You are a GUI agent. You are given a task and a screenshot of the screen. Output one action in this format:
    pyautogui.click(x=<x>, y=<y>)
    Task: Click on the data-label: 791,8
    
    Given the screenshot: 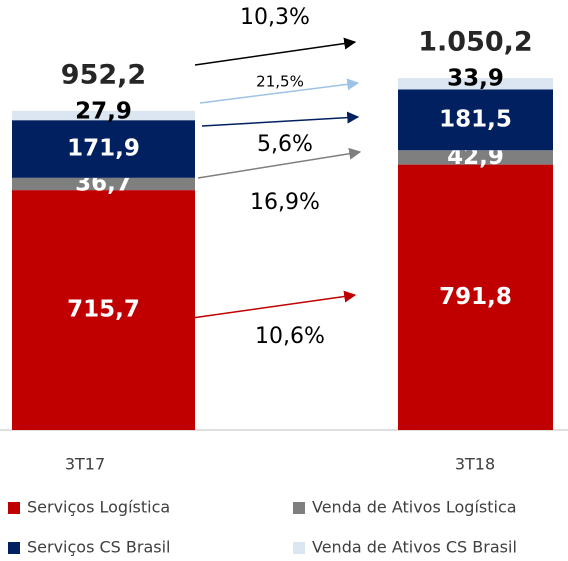 What is the action you would take?
    pyautogui.click(x=475, y=297)
    